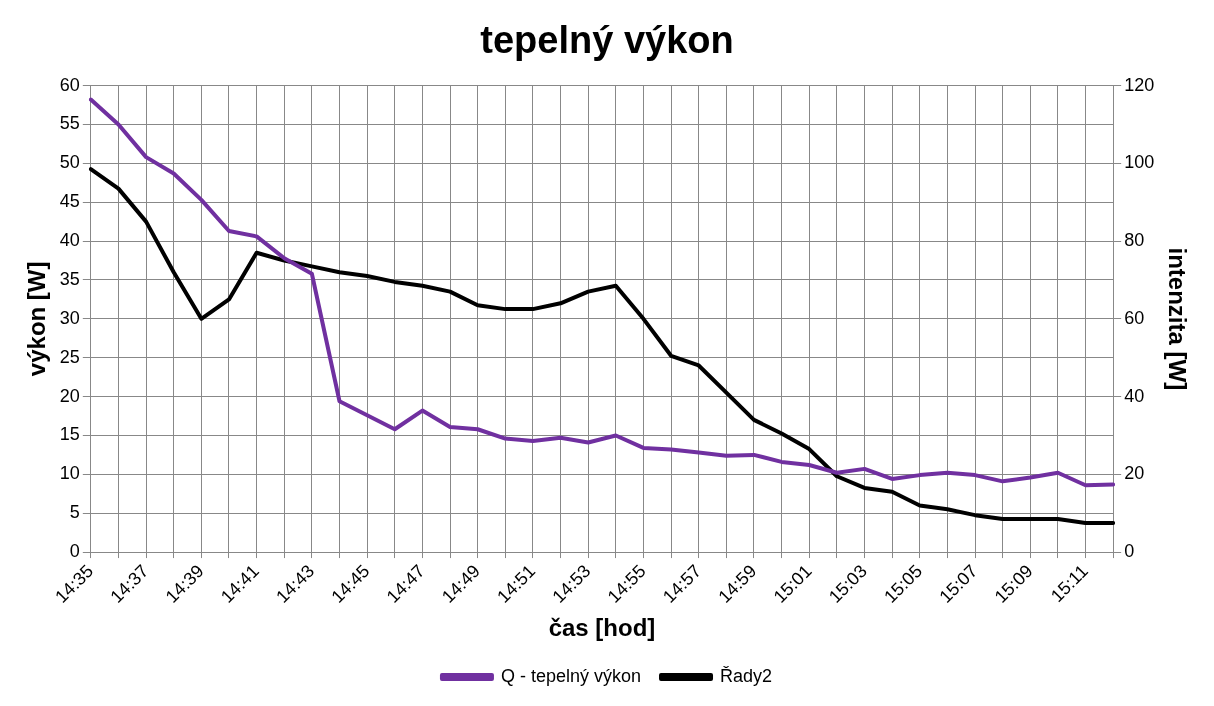 Image resolution: width=1214 pixels, height=706 pixels. What do you see at coordinates (69, 317) in the screenshot?
I see `y-tick-label: 30` at bounding box center [69, 317].